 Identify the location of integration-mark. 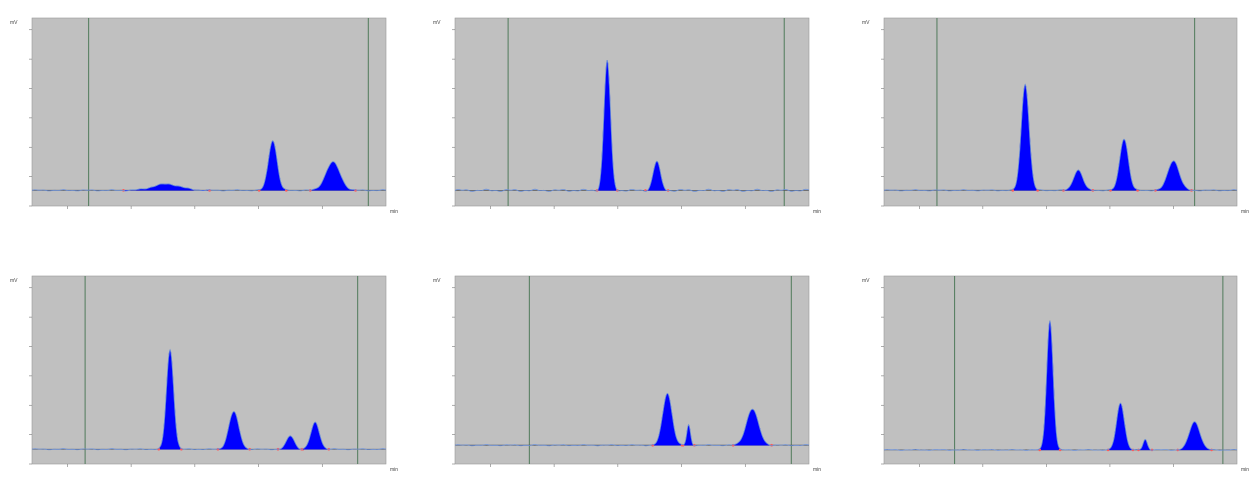
(1138, 450).